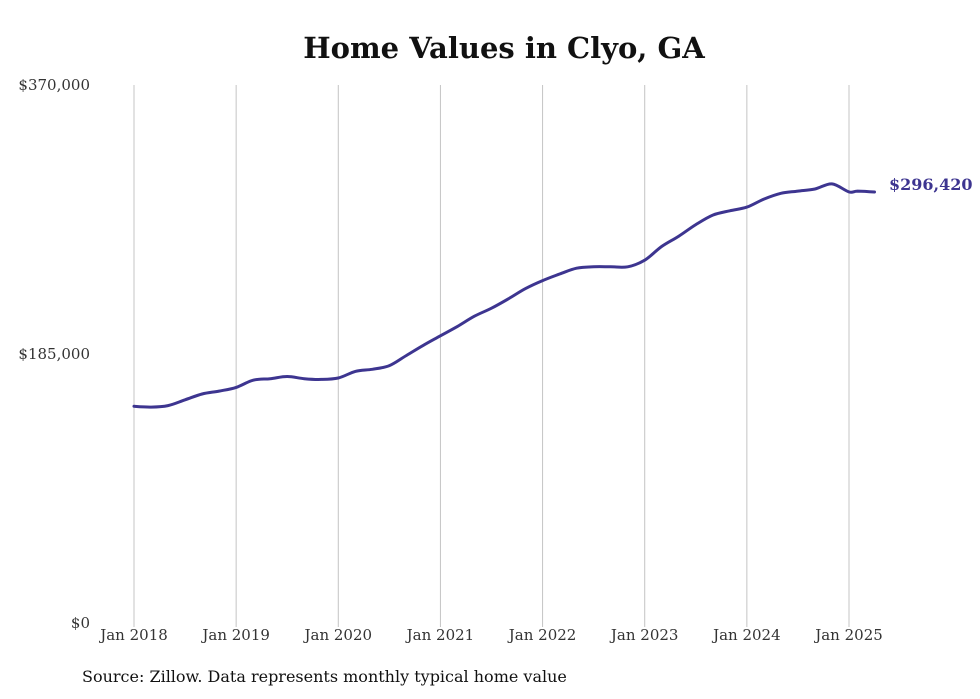 The image size is (980, 699). I want to click on chart-title: Home Values in Clyo, GA, so click(504, 48).